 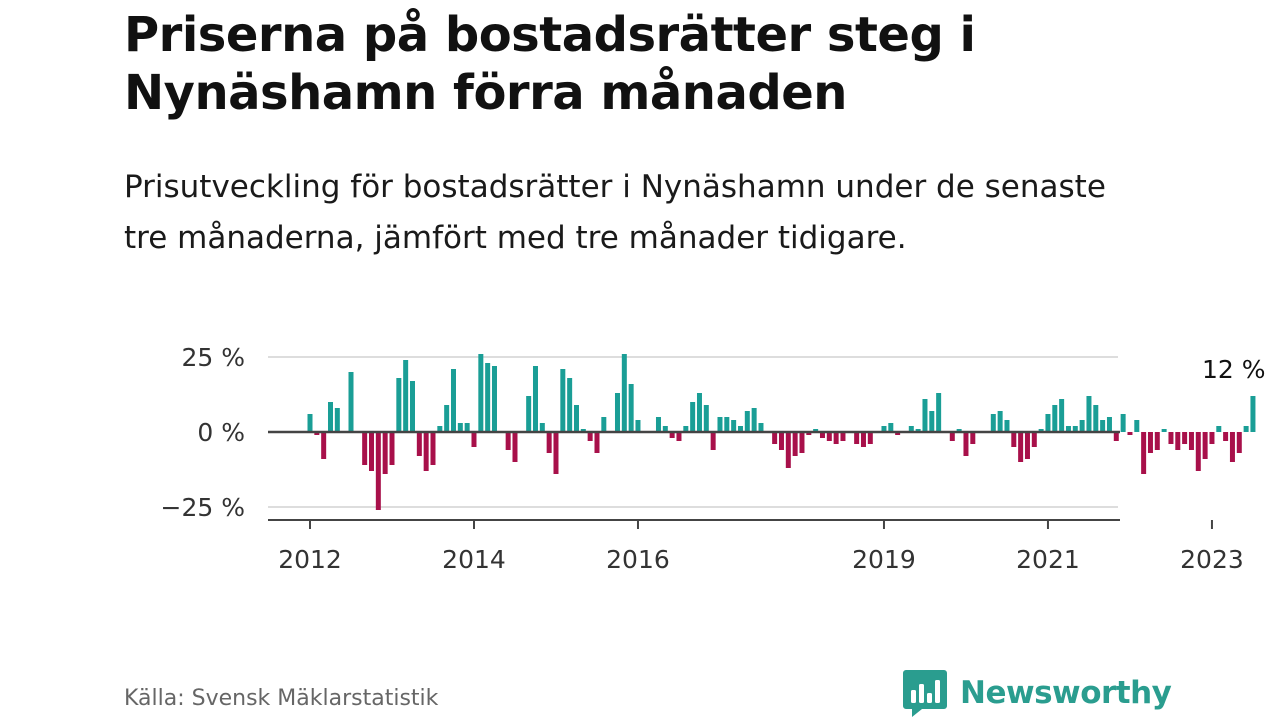 I want to click on brand-logo: Newsworthy, so click(x=1037, y=693).